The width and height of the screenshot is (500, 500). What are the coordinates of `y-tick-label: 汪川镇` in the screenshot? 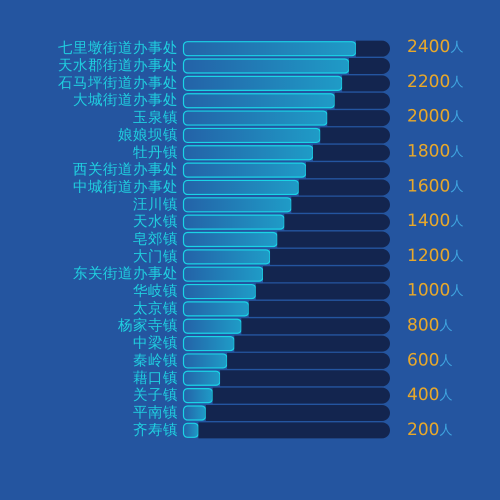 It's located at (155, 204).